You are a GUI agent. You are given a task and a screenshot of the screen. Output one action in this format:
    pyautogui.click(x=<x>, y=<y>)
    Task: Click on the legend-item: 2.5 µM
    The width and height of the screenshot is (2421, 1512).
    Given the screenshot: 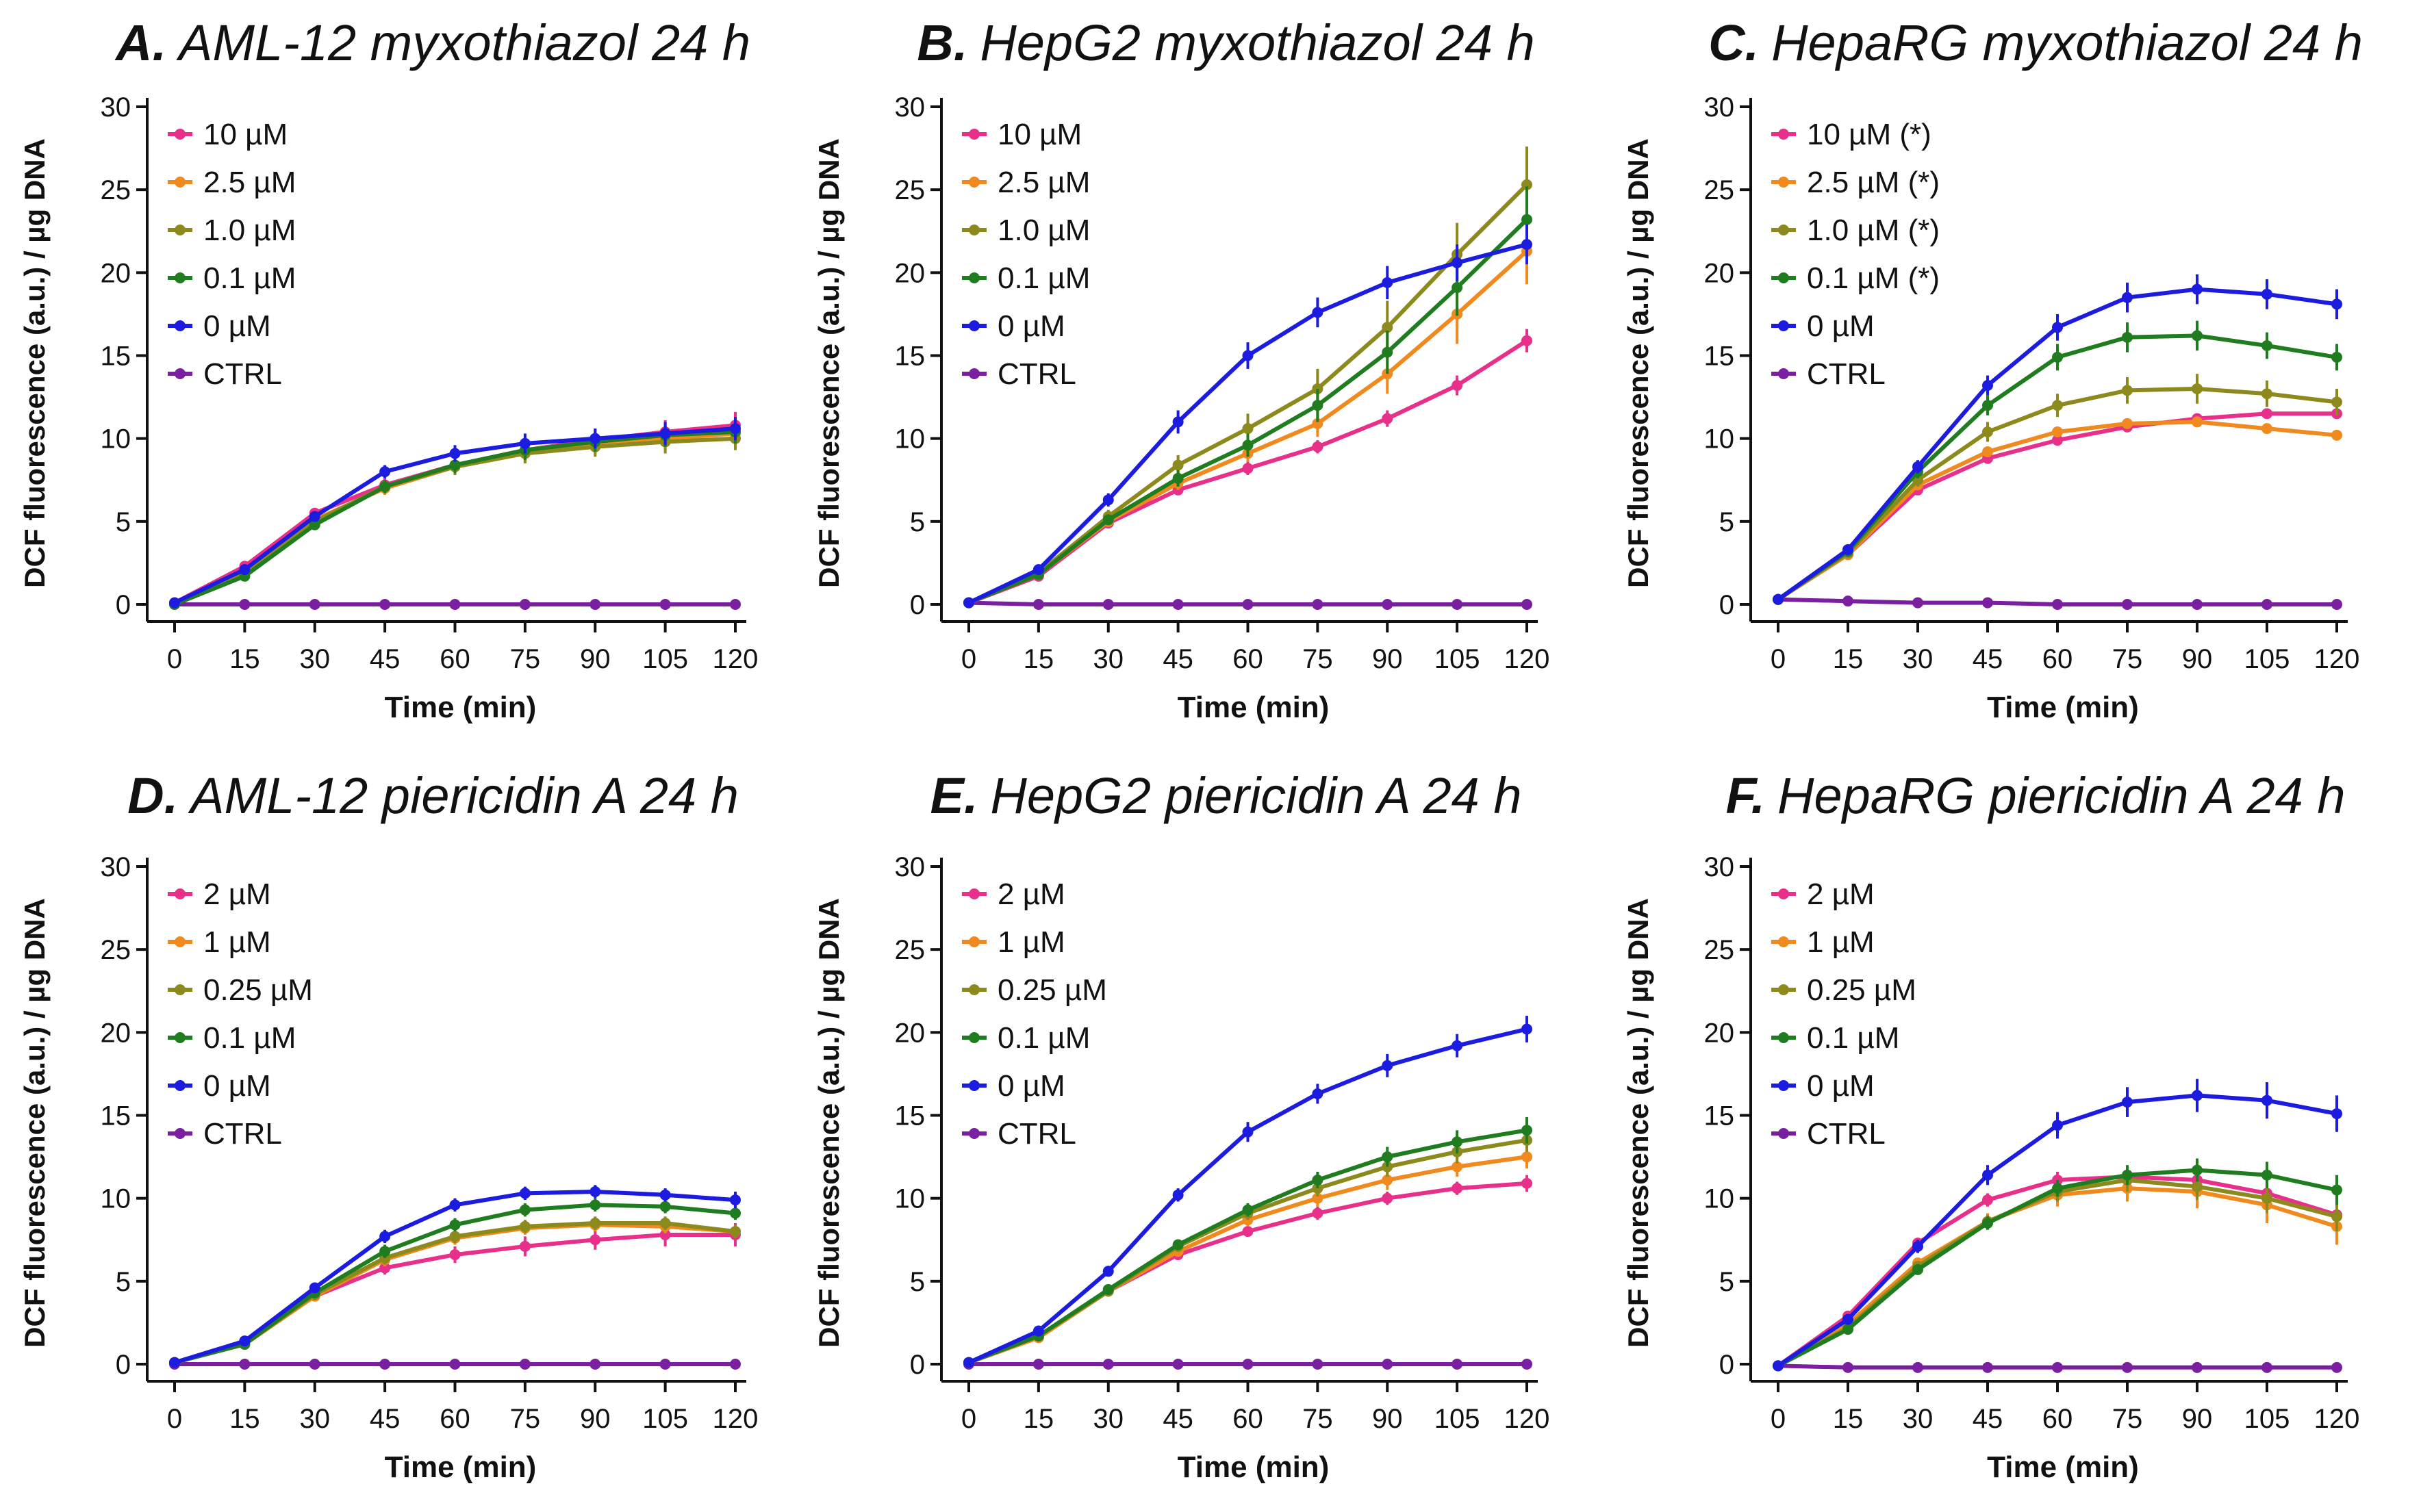 What is the action you would take?
    pyautogui.click(x=1026, y=182)
    